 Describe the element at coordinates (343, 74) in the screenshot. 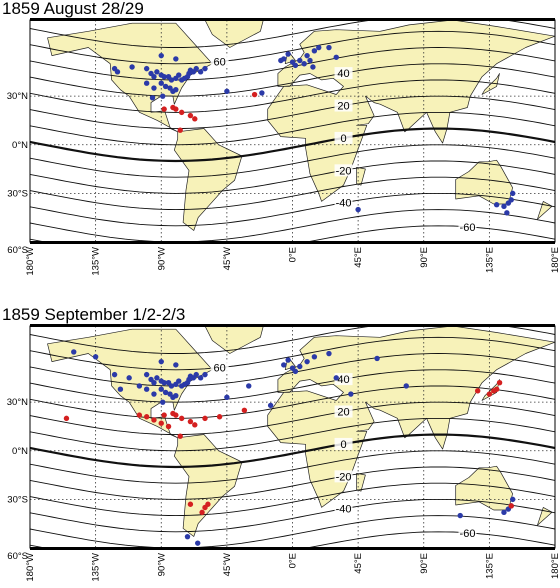

I see `contour-label: 40` at that location.